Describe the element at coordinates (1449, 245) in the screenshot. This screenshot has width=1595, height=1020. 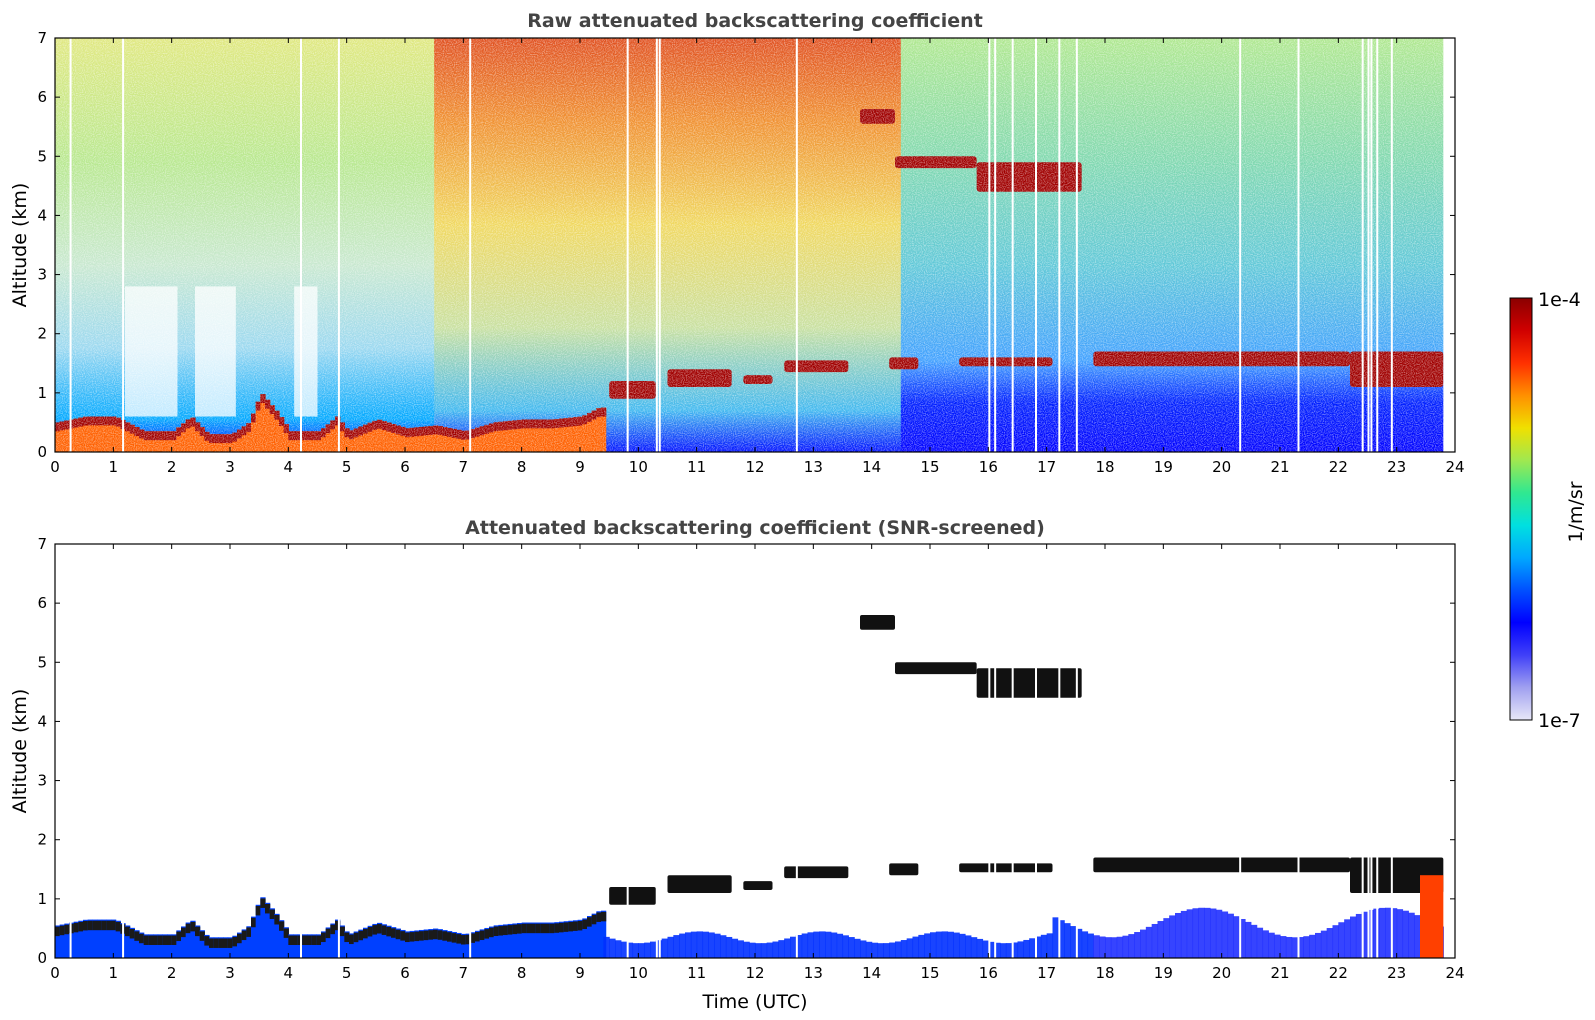
I see `no-data-region` at that location.